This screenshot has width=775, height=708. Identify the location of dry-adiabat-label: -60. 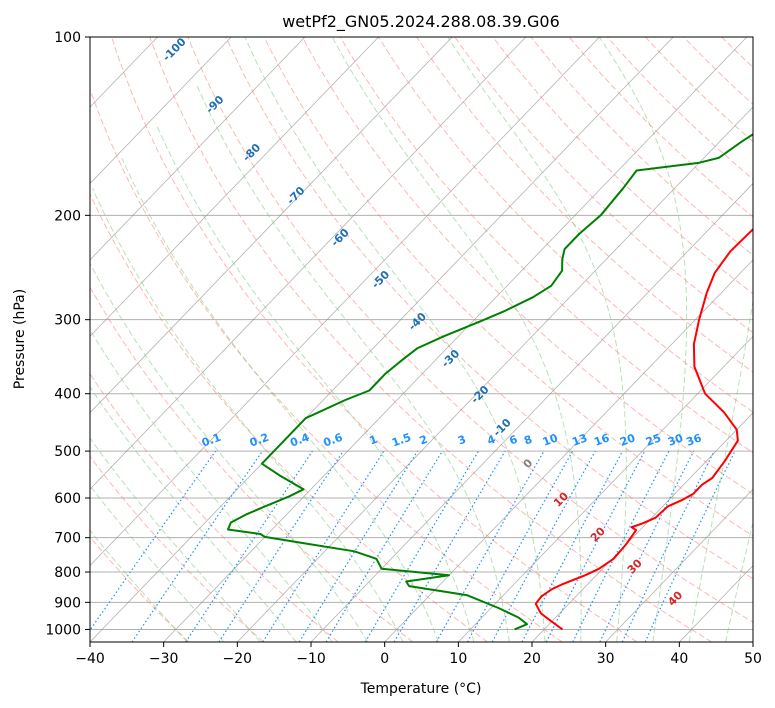
(339, 237).